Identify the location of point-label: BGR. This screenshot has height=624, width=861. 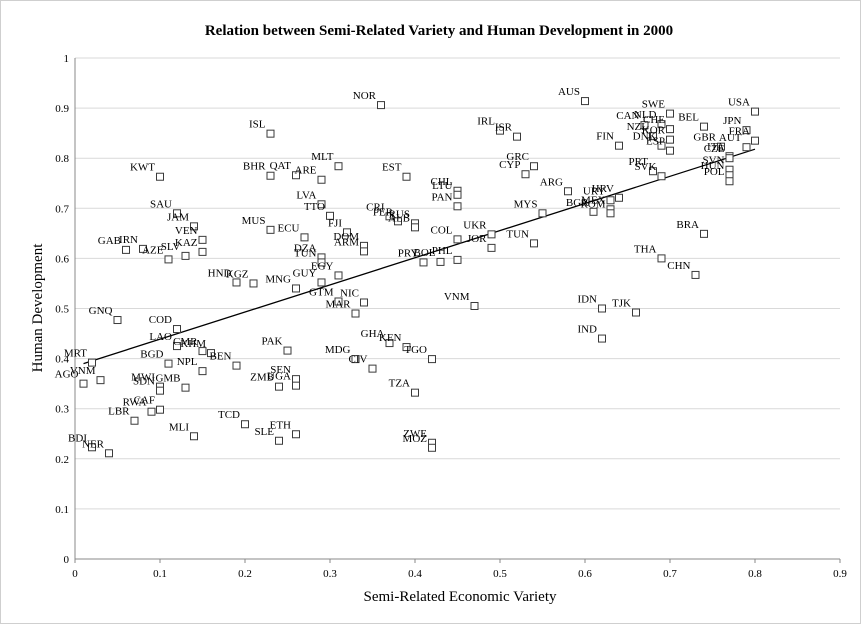
(577, 203).